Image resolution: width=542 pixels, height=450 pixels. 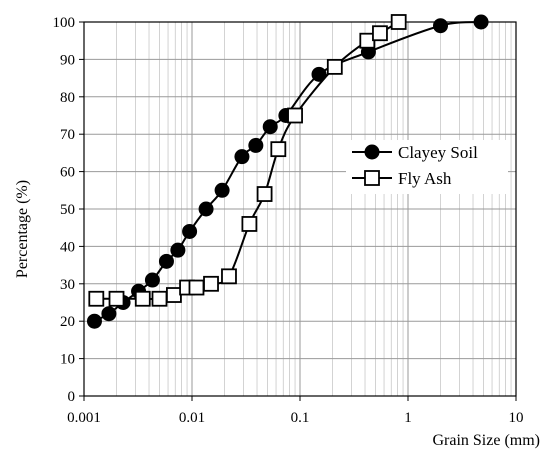 What do you see at coordinates (438, 152) in the screenshot?
I see `legend-label-clayey-soil: Clayey Soil` at bounding box center [438, 152].